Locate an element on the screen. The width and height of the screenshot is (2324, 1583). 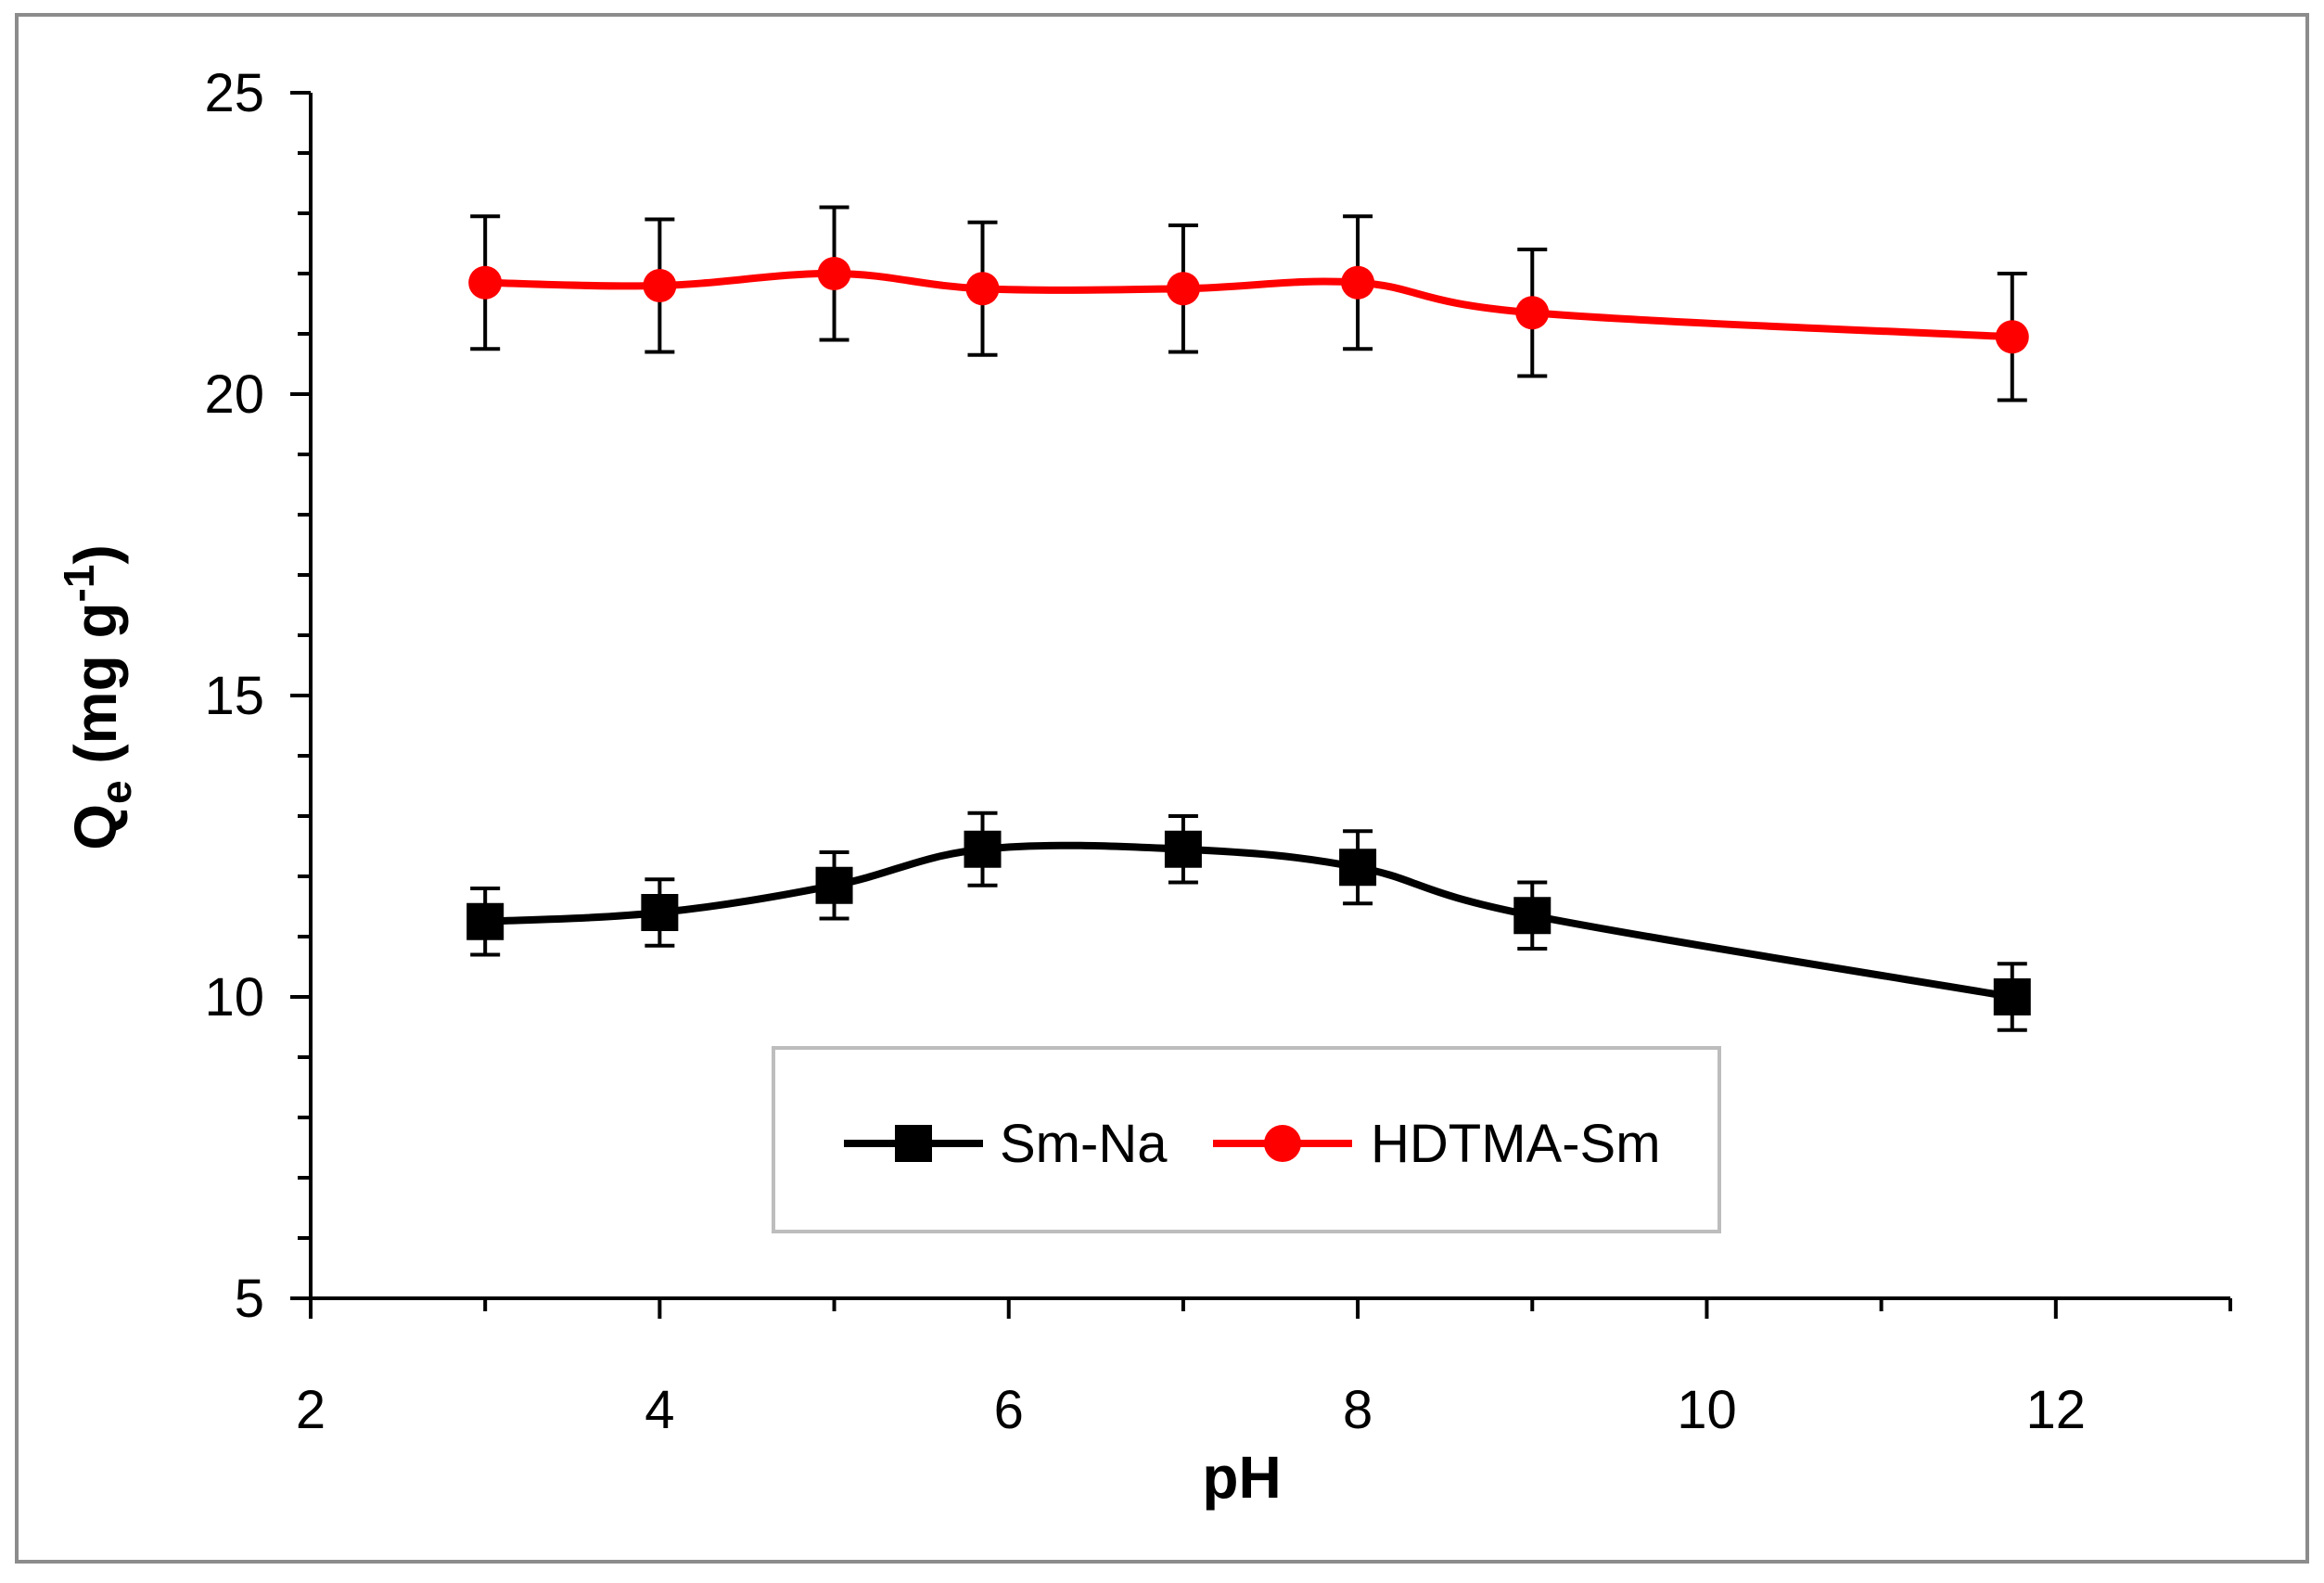
y-tick-label: 20 is located at coordinates (234, 394).